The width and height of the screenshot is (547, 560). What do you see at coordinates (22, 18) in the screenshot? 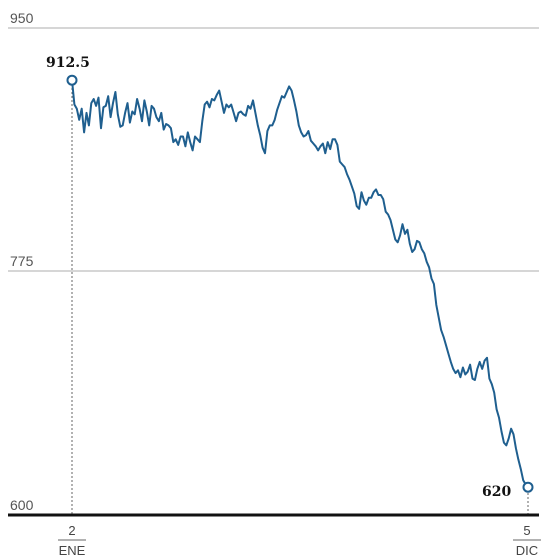
I see `y-tick-label-950: 950` at bounding box center [22, 18].